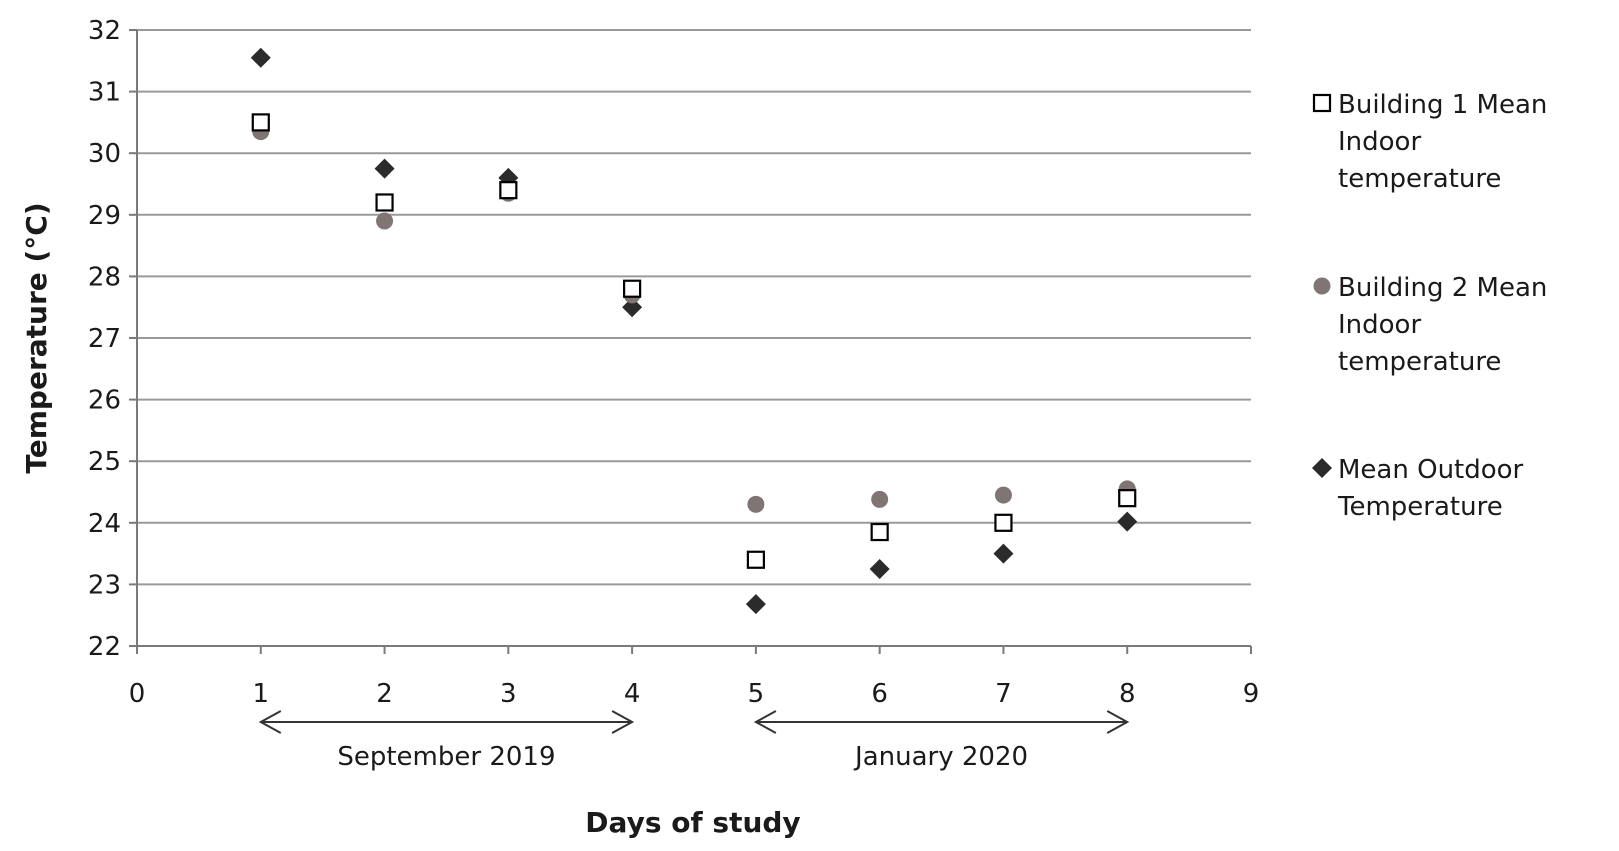 The height and width of the screenshot is (851, 1619). I want to click on y-axis-title: Temperature (°C), so click(36, 337).